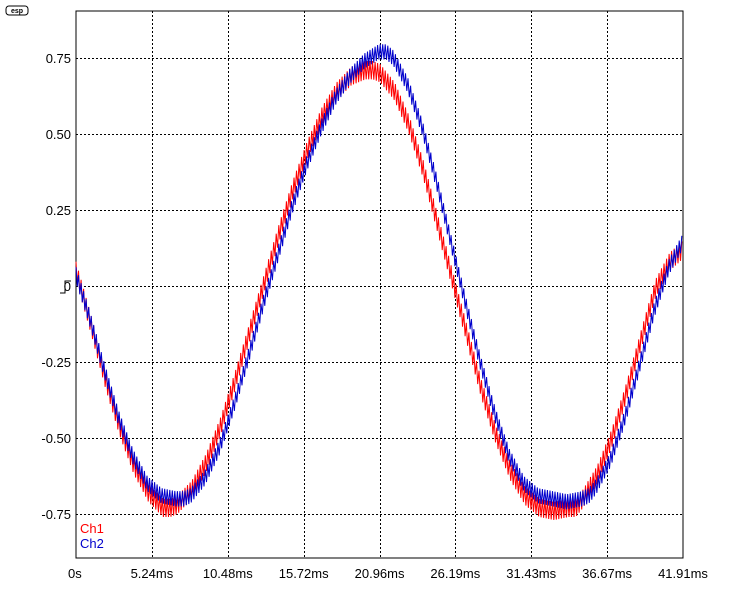  I want to click on x-tick-label: 31.43ms, so click(531, 573).